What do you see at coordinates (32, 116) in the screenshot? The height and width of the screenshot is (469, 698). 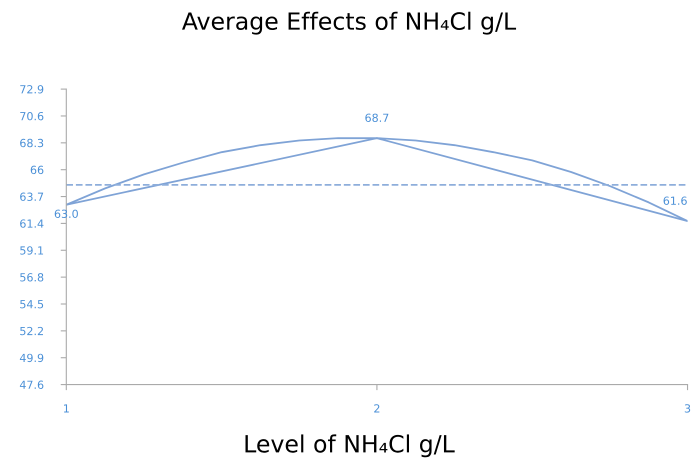 I see `y-tick-label: 70.6` at bounding box center [32, 116].